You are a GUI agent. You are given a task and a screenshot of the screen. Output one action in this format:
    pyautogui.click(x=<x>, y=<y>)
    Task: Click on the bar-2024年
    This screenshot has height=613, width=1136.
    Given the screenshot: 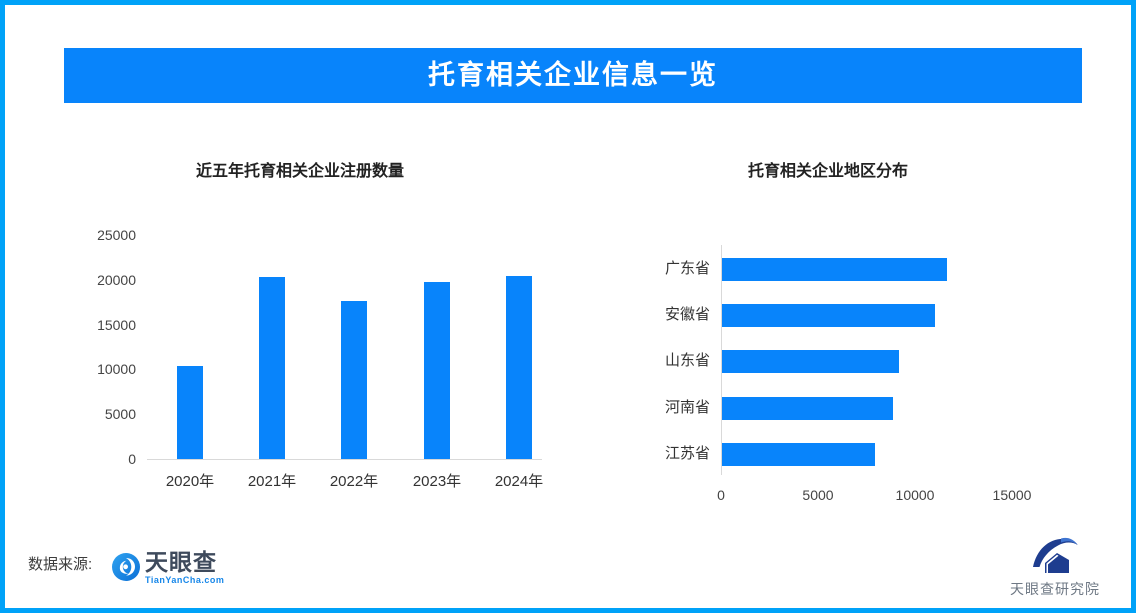 What is the action you would take?
    pyautogui.click(x=519, y=367)
    